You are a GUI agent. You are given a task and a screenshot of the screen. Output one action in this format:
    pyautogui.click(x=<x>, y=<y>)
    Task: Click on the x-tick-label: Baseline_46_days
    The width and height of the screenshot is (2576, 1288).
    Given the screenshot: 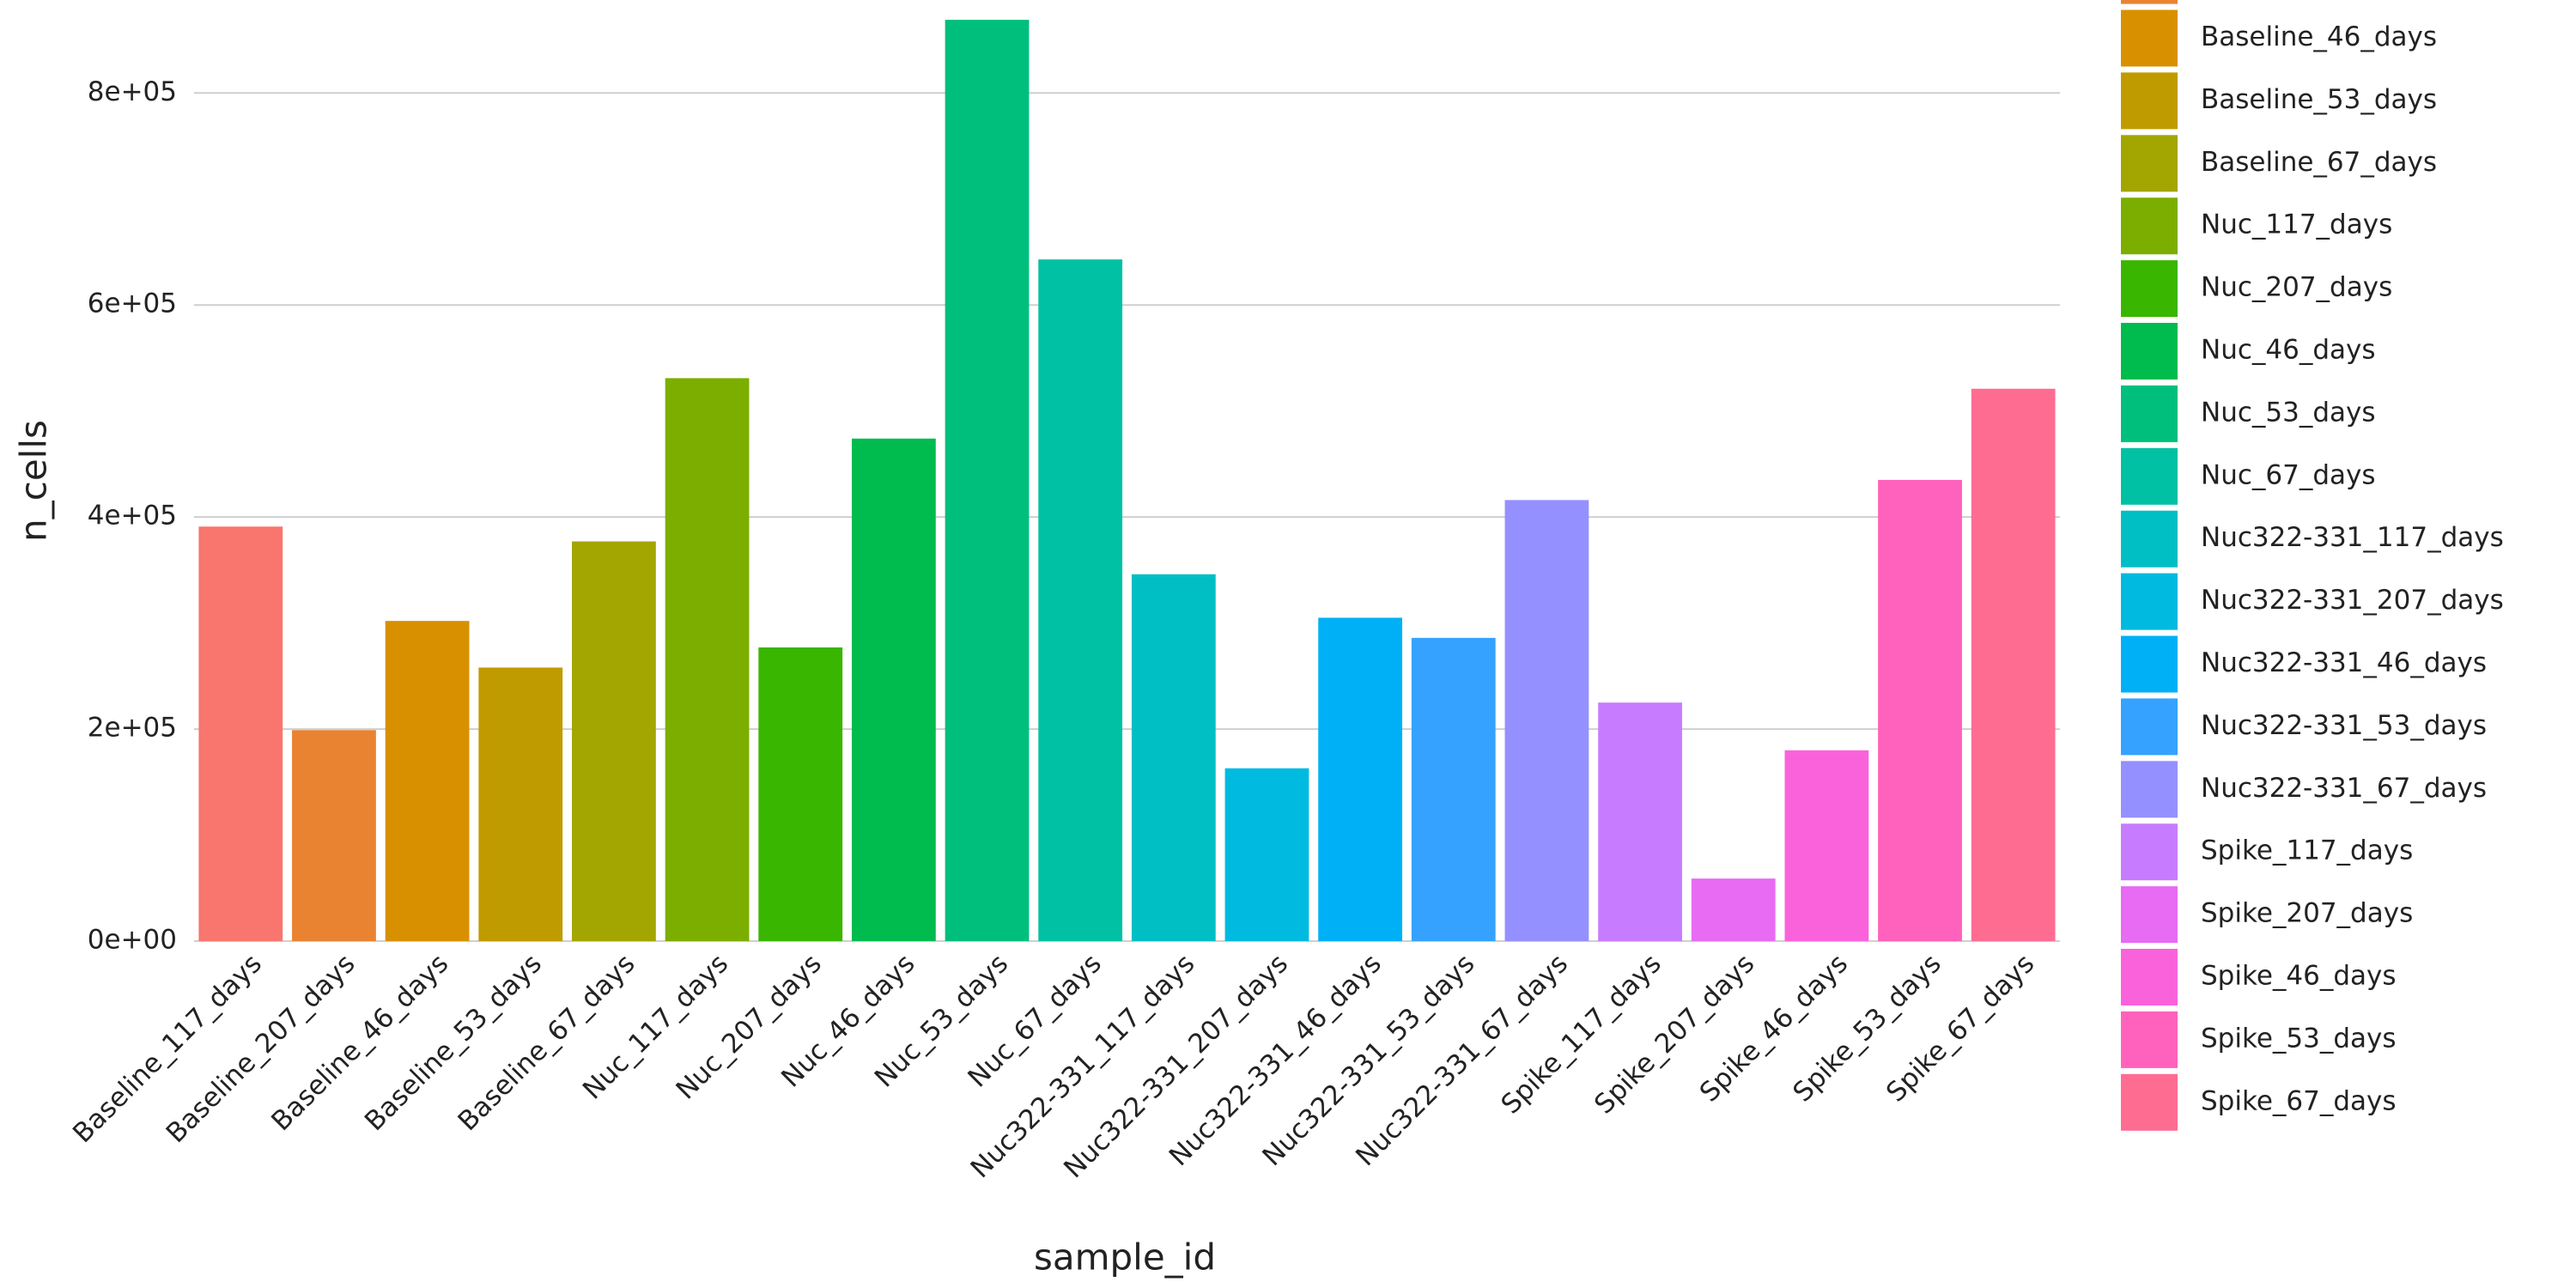 What is the action you would take?
    pyautogui.click(x=359, y=1042)
    